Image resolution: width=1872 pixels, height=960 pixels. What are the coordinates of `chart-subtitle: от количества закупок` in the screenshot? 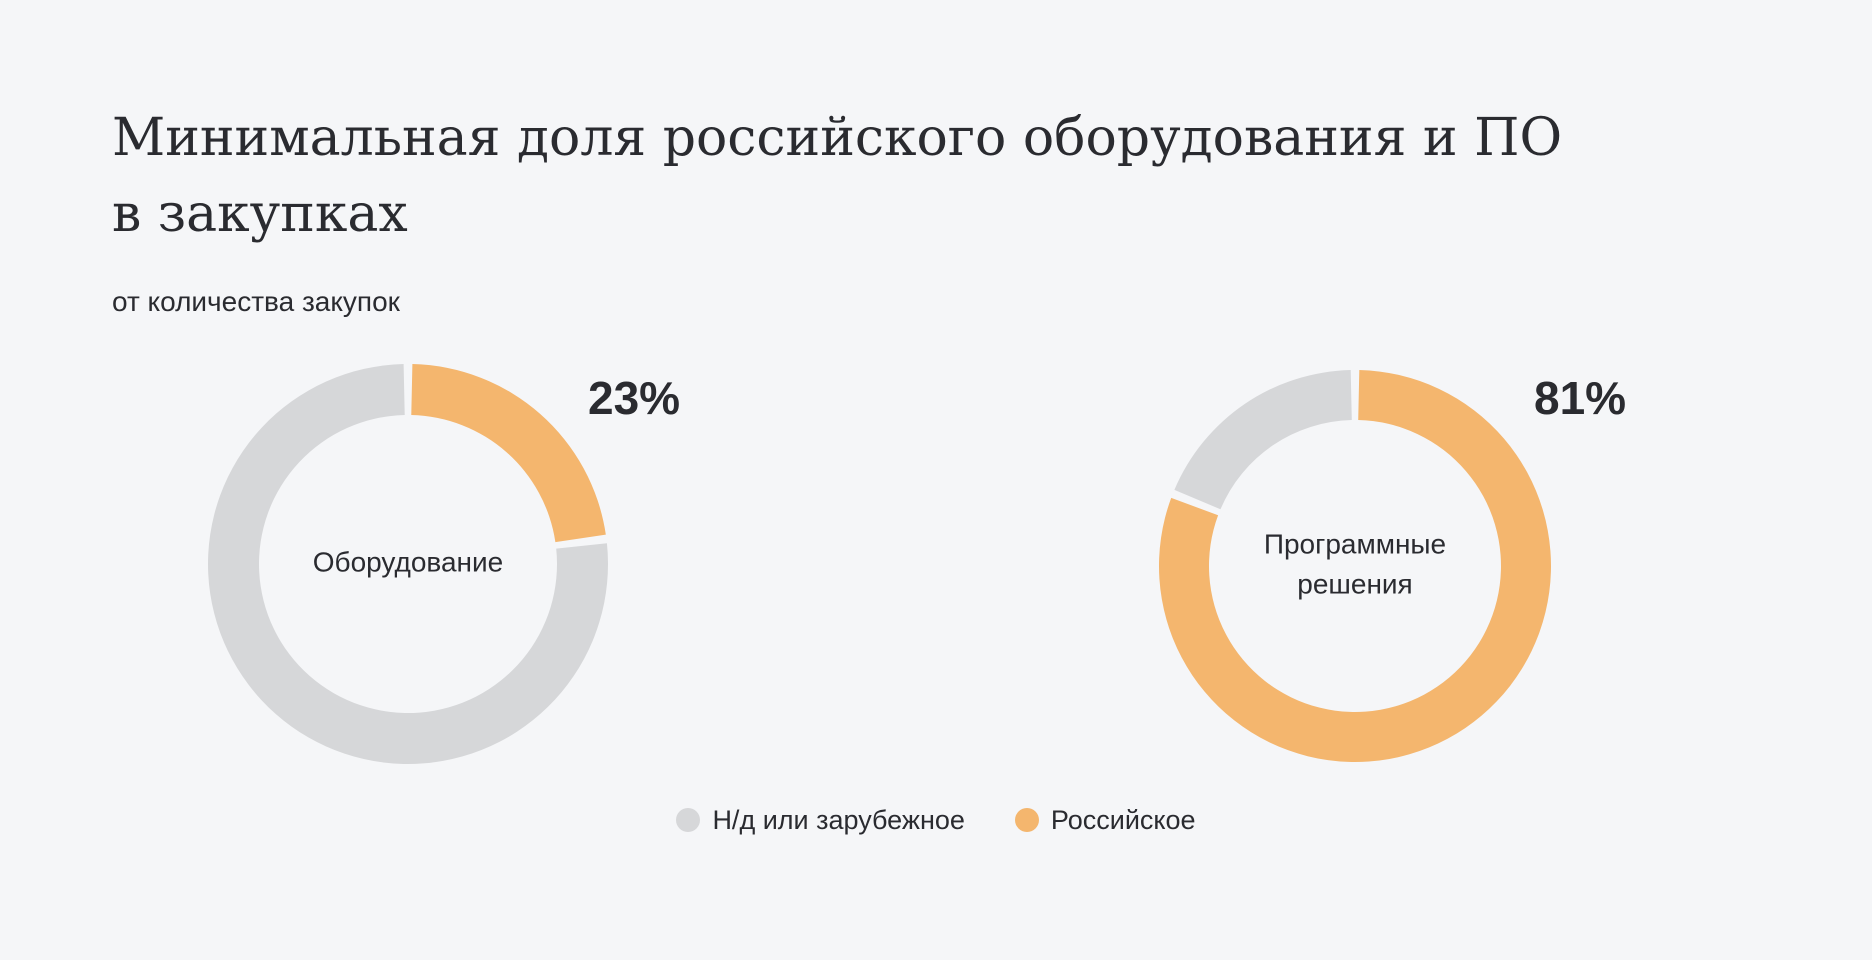 It's located at (256, 301).